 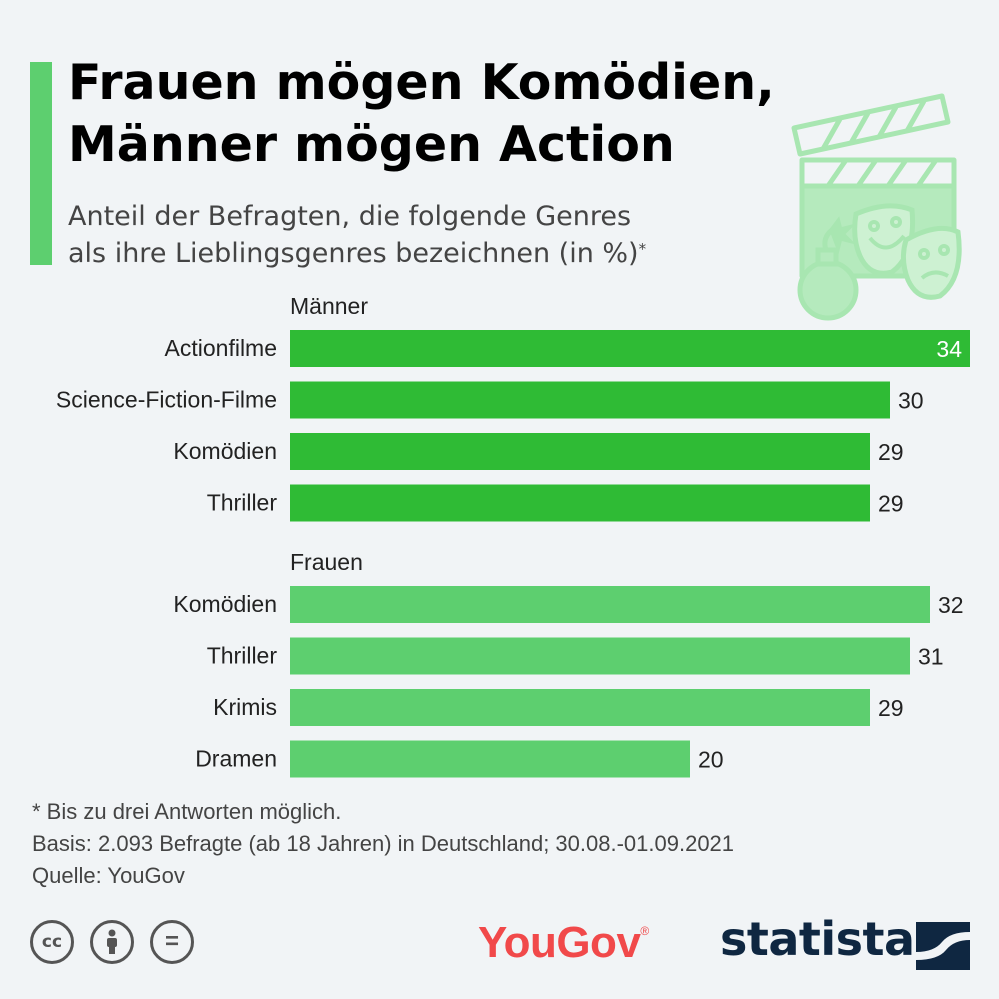 I want to click on footnote-note: * Bis zu drei Antworten möglich., so click(x=187, y=811).